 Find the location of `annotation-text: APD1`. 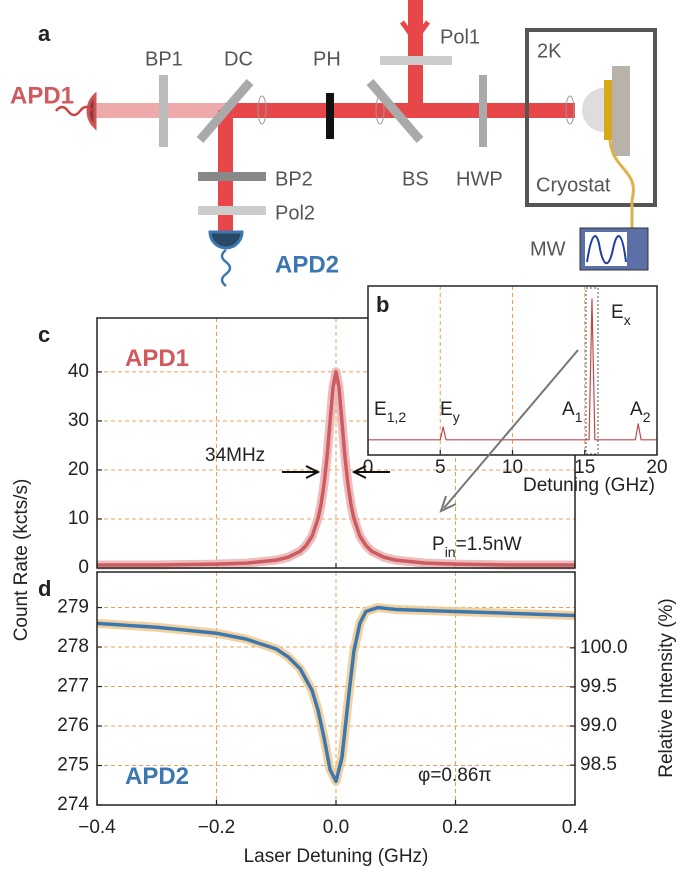

annotation-text: APD1 is located at coordinates (157, 358).